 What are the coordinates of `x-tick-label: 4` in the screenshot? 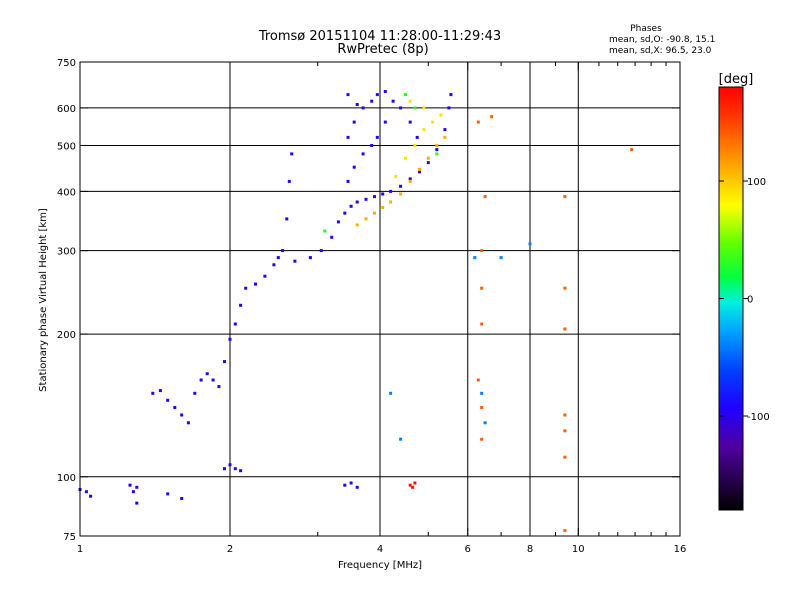 It's located at (380, 549).